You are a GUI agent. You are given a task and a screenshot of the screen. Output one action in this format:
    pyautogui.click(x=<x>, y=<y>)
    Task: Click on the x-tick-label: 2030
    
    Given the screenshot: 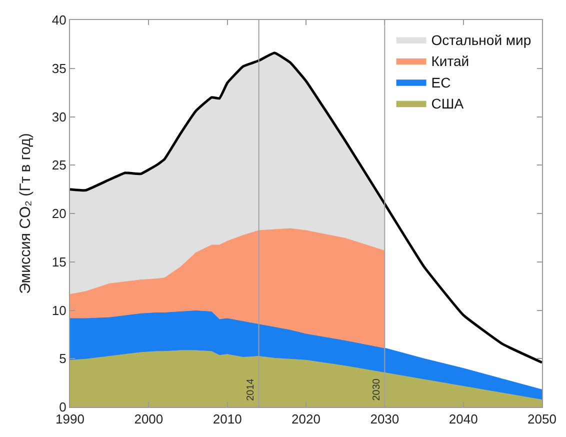 What is the action you would take?
    pyautogui.click(x=385, y=419)
    